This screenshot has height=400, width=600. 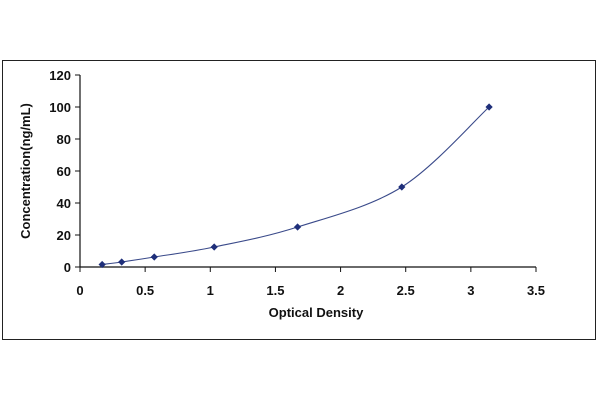 What do you see at coordinates (316, 312) in the screenshot?
I see `x-axis-title: Optical Density` at bounding box center [316, 312].